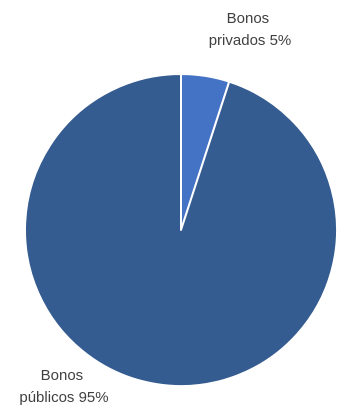 The height and width of the screenshot is (408, 337). Describe the element at coordinates (248, 18) in the screenshot. I see `slice-label-privados-line1: Bonos` at that location.